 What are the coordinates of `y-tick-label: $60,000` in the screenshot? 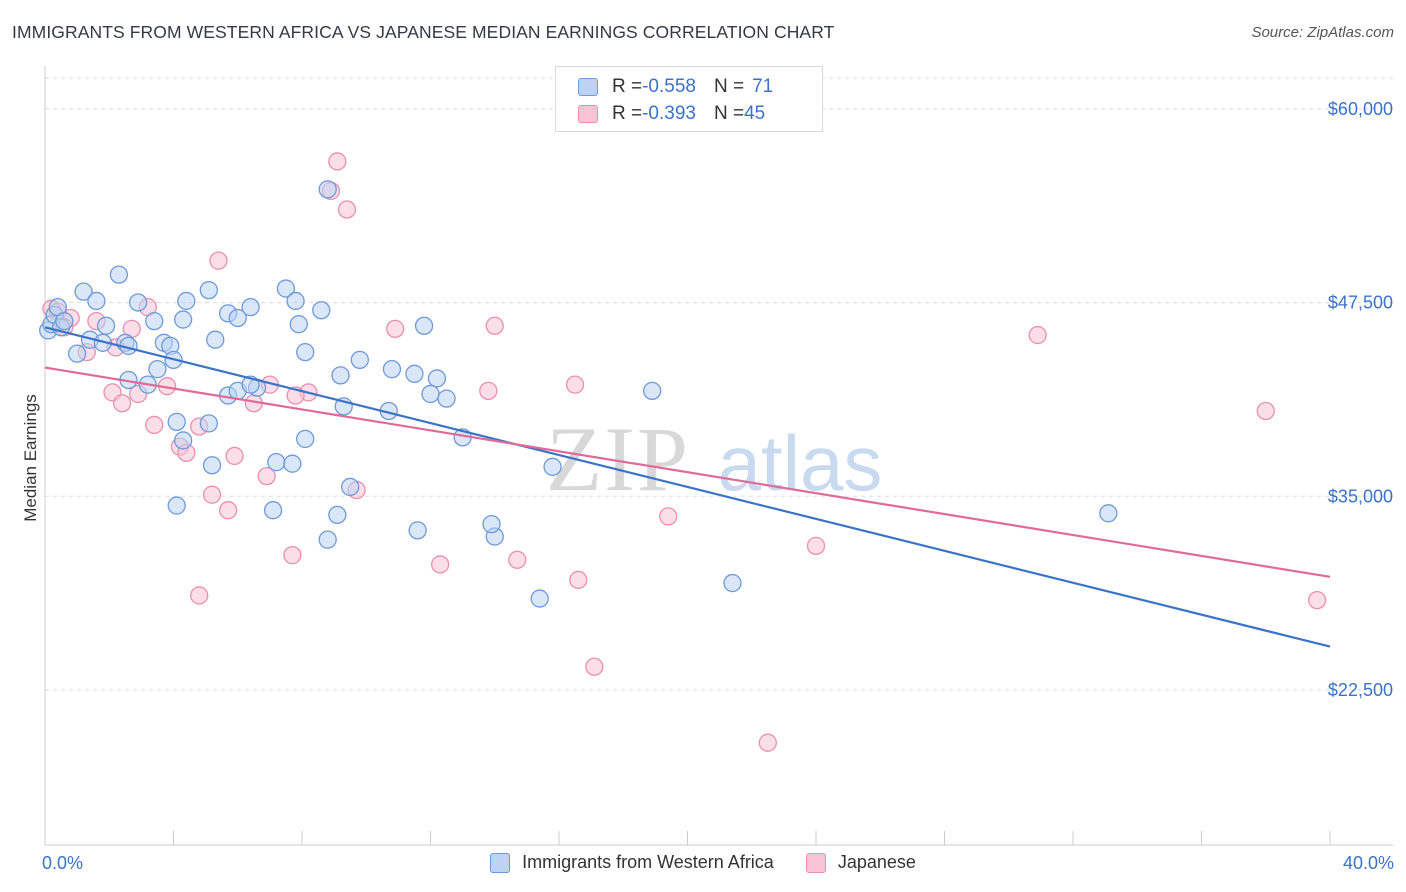 It's located at (1360, 109).